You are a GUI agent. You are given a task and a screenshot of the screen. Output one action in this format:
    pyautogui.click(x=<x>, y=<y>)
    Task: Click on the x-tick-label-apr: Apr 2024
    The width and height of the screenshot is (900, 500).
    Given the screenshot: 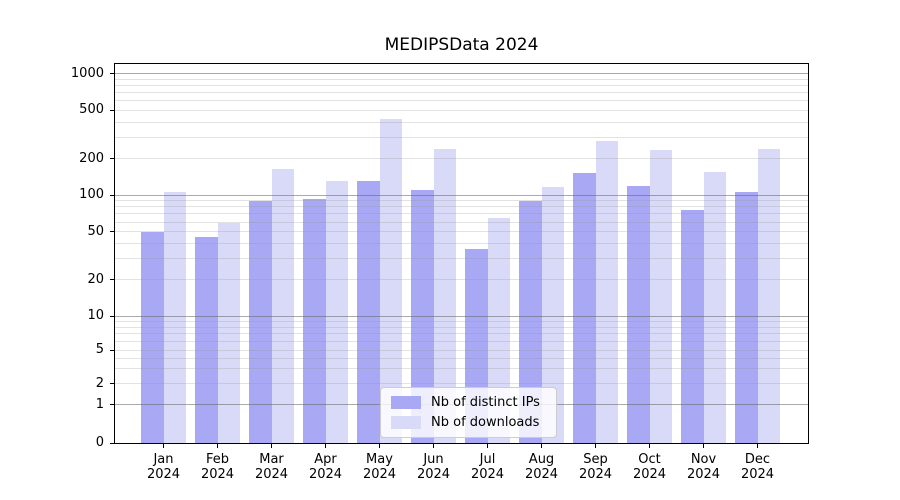 What is the action you would take?
    pyautogui.click(x=325, y=467)
    